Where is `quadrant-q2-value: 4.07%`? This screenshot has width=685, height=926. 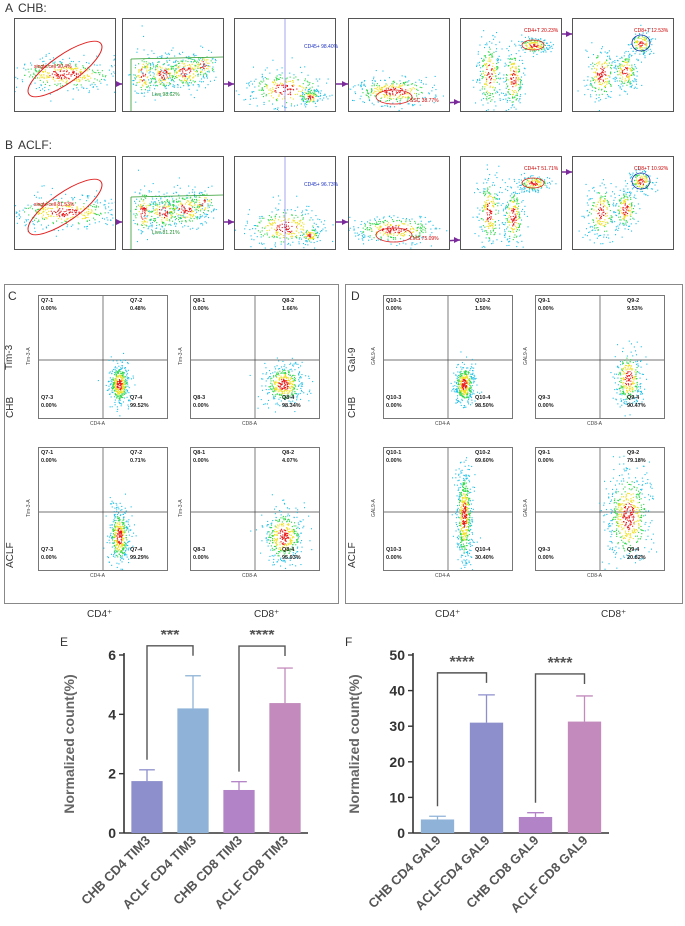
quadrant-q2-value: 4.07% is located at coordinates (290, 461).